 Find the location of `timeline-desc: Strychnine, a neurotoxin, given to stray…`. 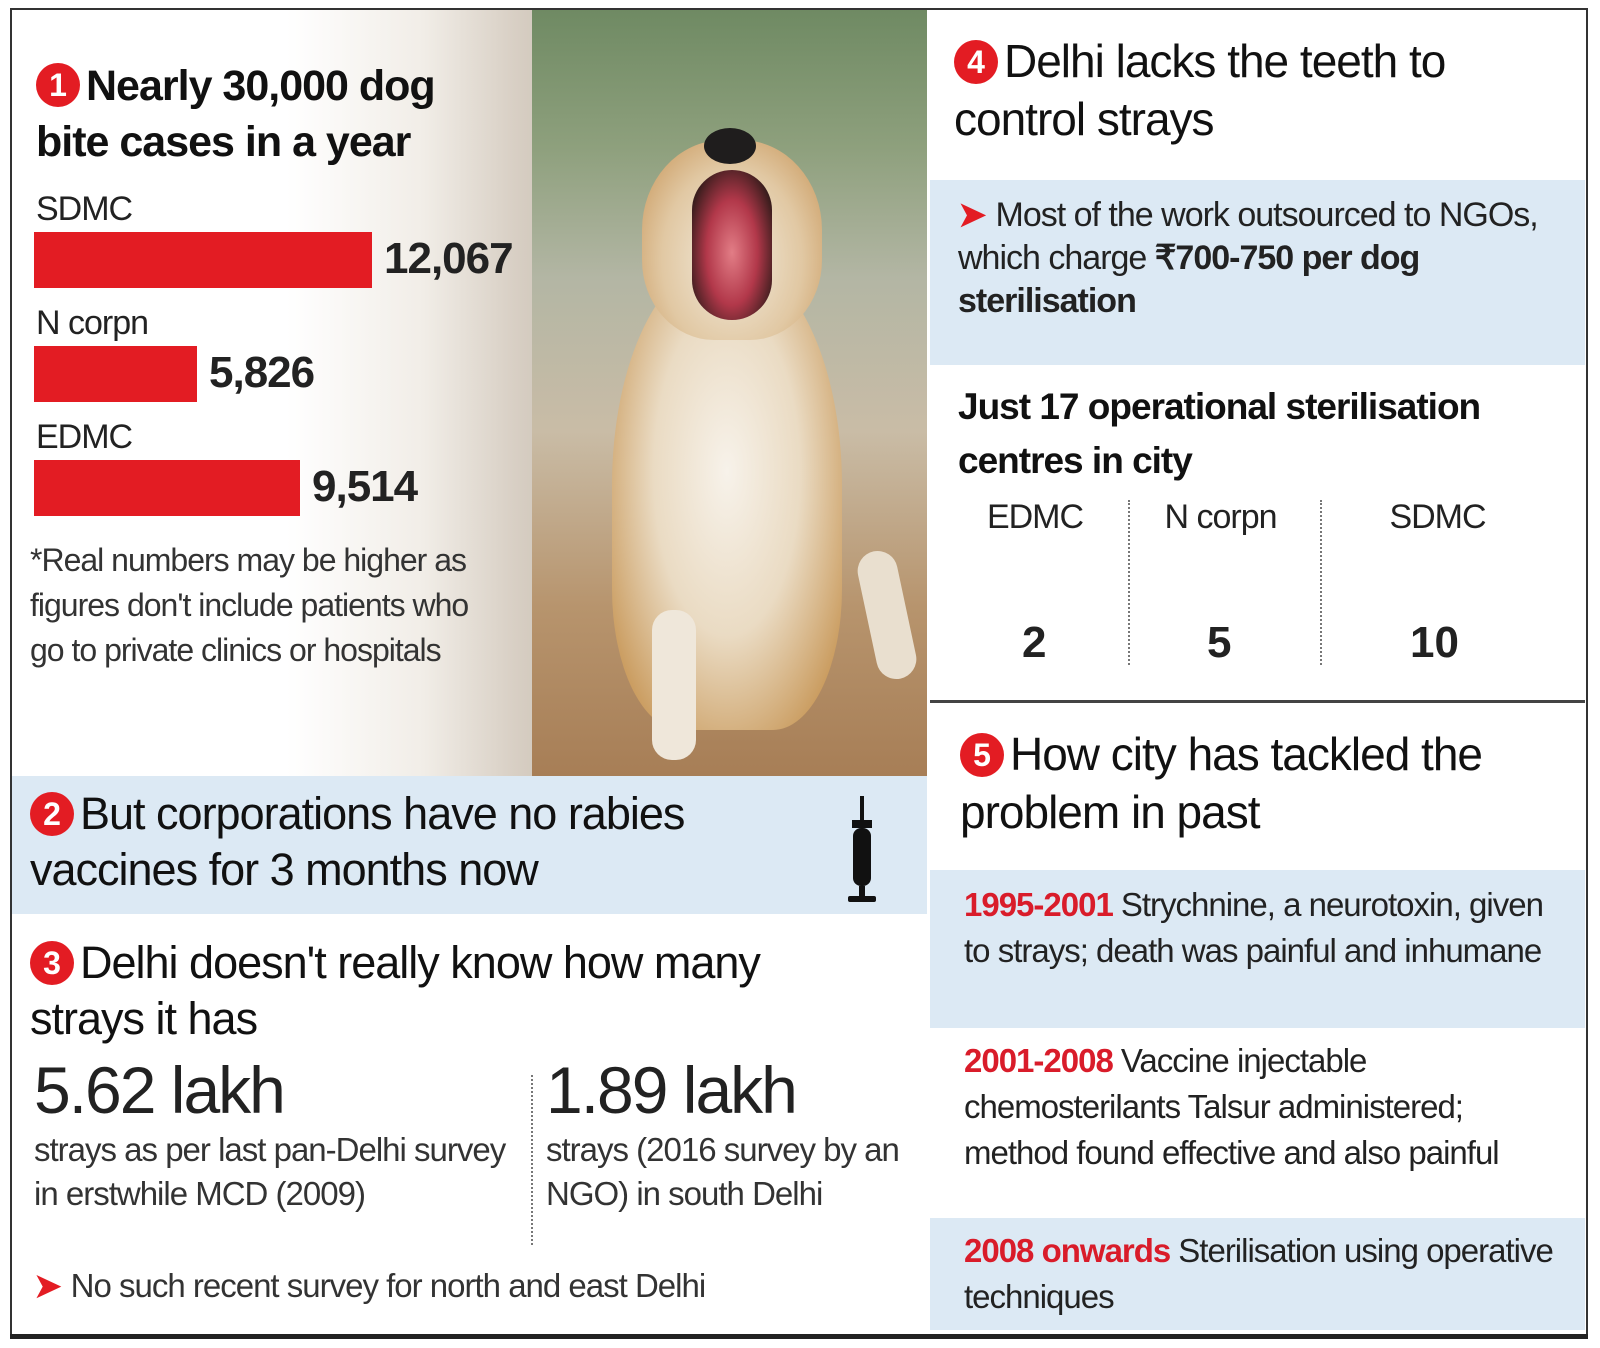

timeline-desc: Strychnine, a neurotoxin, given to stray… is located at coordinates (1254, 927).